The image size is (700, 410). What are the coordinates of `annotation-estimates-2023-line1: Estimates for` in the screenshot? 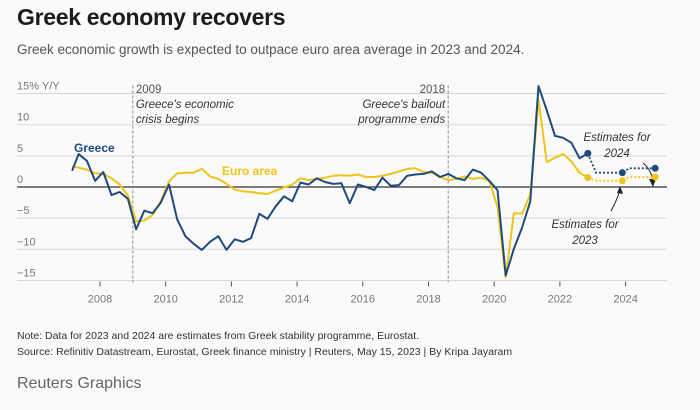 It's located at (585, 225).